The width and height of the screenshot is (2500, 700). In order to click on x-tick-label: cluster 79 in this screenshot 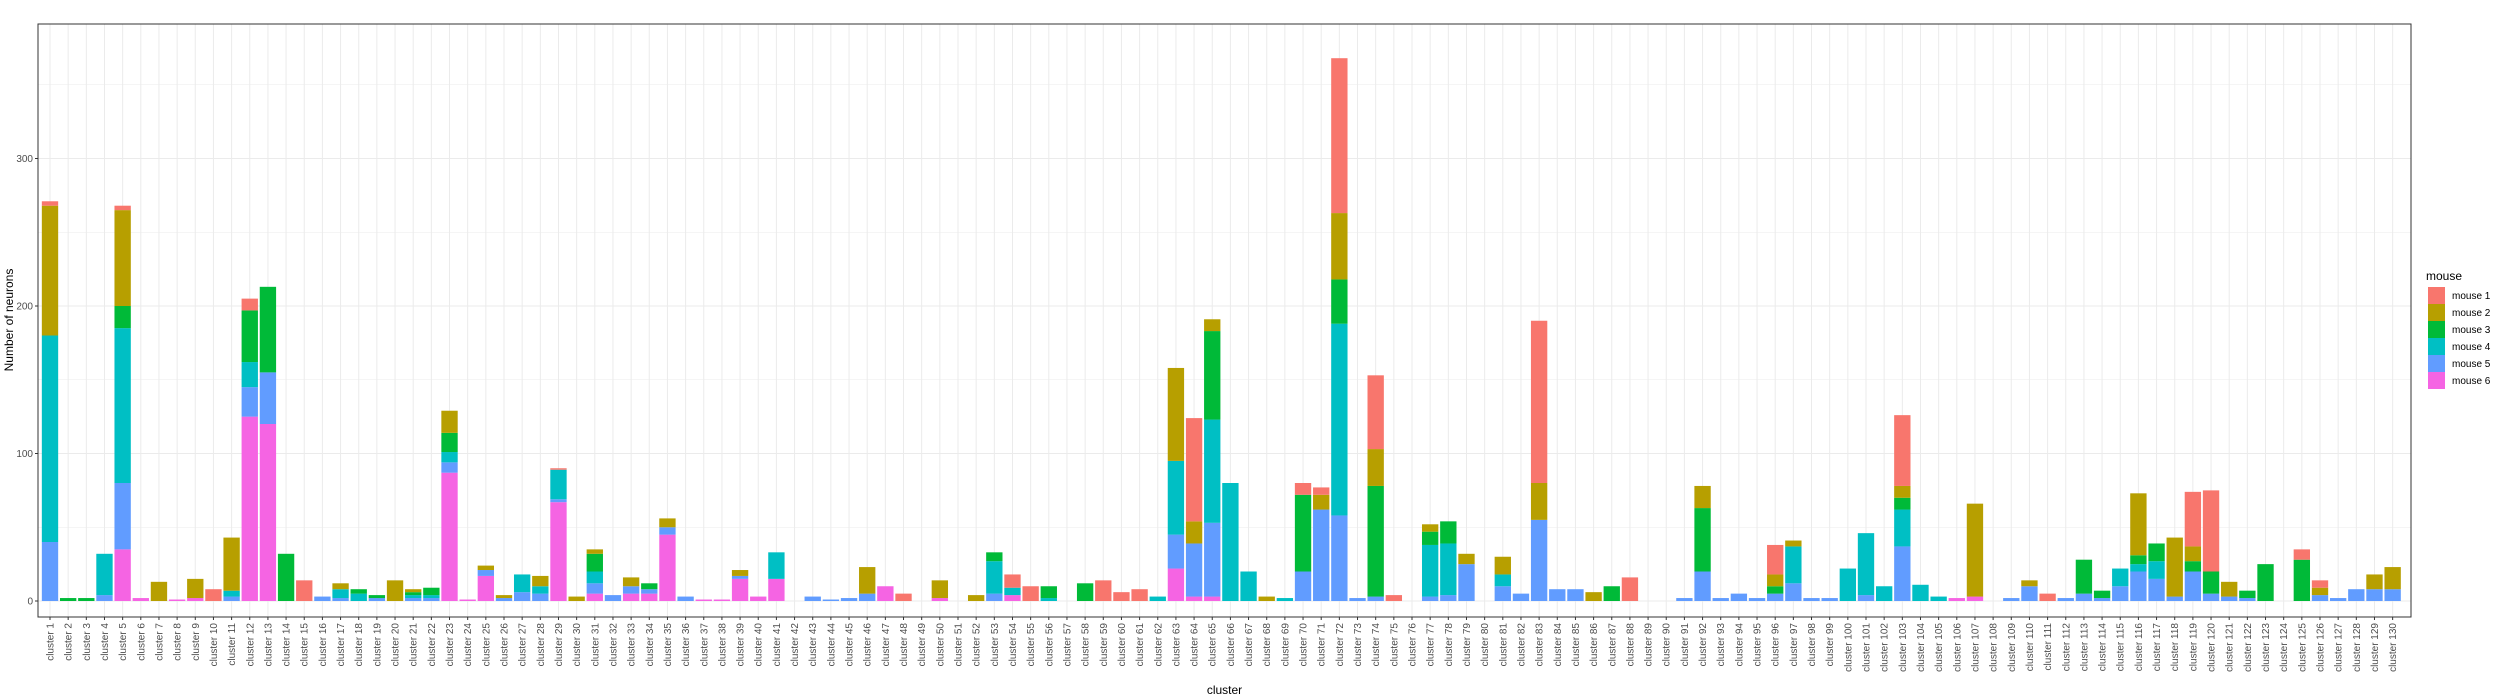, I will do `click(1467, 645)`.